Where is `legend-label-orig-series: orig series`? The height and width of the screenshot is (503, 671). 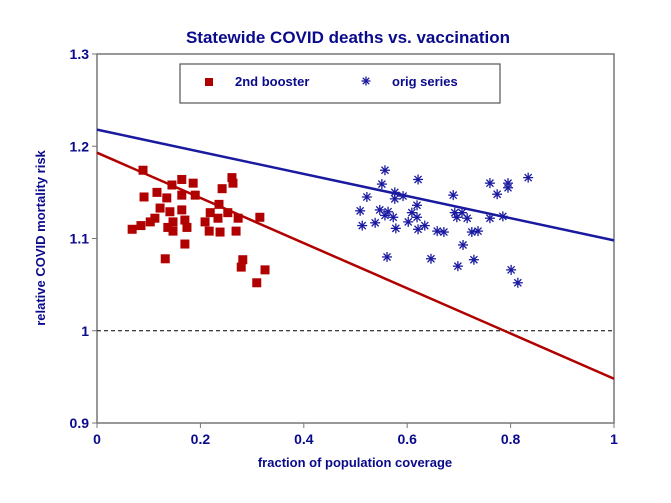
legend-label-orig-series: orig series is located at coordinates (425, 81).